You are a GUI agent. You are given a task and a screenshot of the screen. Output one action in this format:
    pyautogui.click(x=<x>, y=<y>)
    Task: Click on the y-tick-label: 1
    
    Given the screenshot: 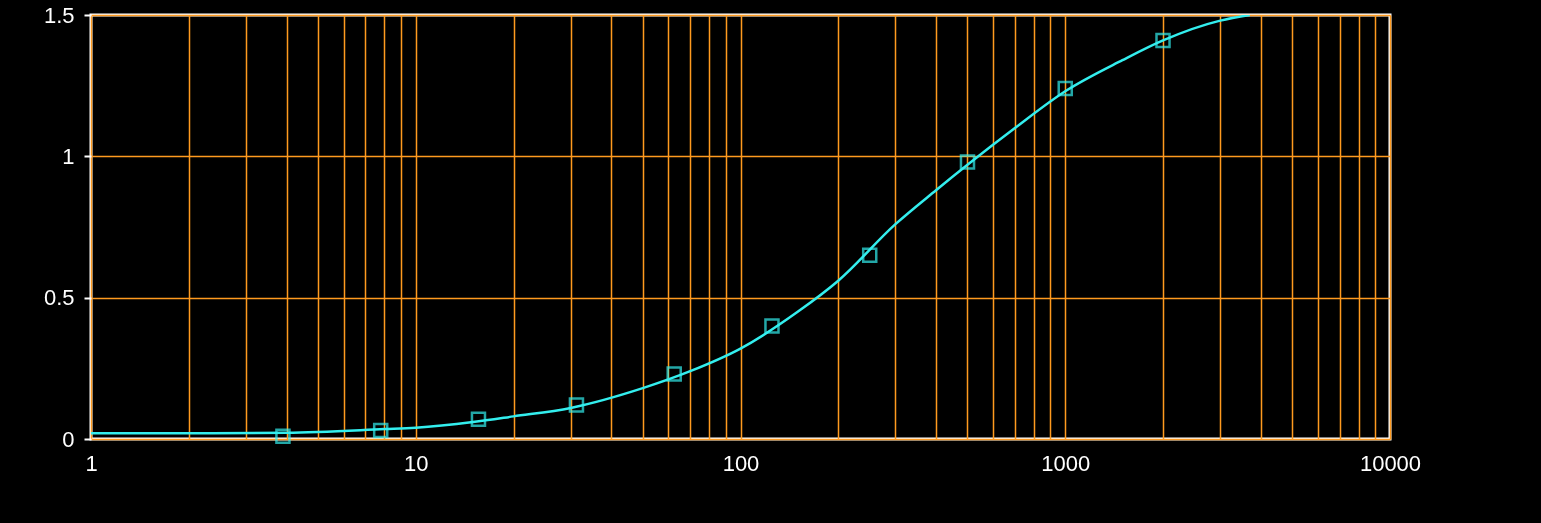 What is the action you would take?
    pyautogui.click(x=68, y=156)
    